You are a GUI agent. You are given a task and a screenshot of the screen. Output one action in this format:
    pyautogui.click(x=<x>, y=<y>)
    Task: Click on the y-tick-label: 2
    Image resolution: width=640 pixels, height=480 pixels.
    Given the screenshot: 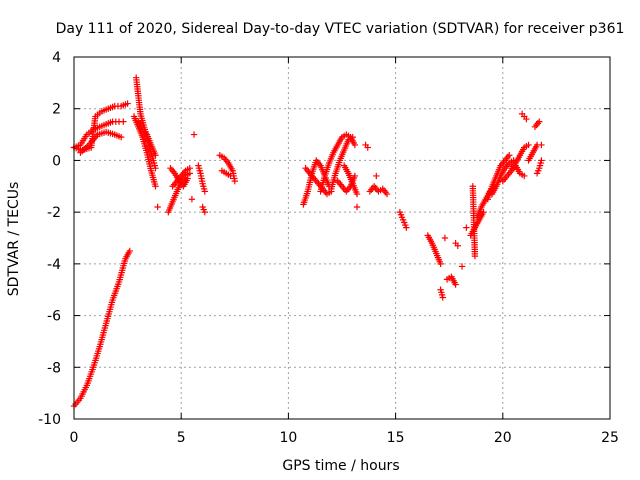 What is the action you would take?
    pyautogui.click(x=56, y=110)
    